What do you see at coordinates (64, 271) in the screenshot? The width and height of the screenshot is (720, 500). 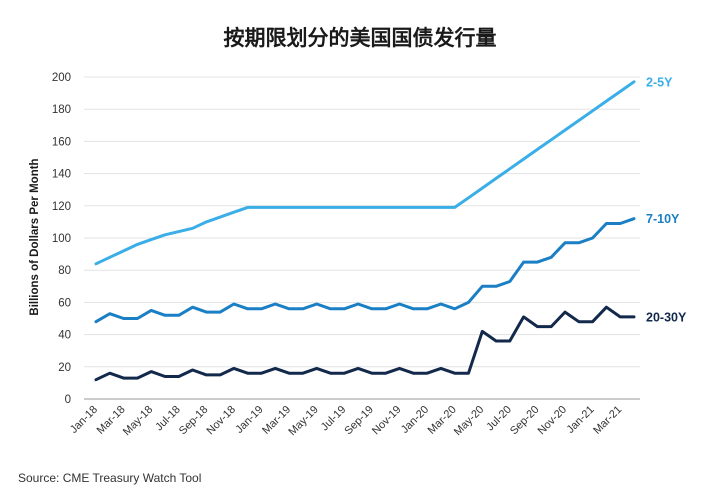 I see `y-tick-80: 80` at bounding box center [64, 271].